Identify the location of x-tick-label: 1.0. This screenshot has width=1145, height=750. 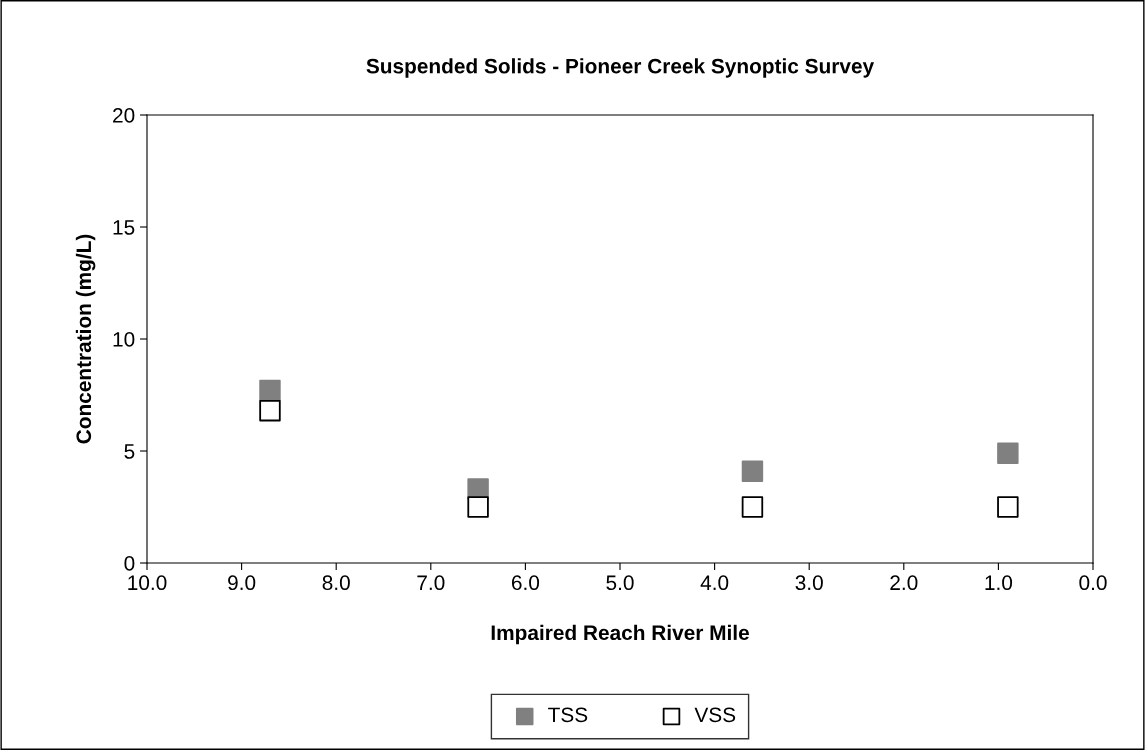
(999, 583).